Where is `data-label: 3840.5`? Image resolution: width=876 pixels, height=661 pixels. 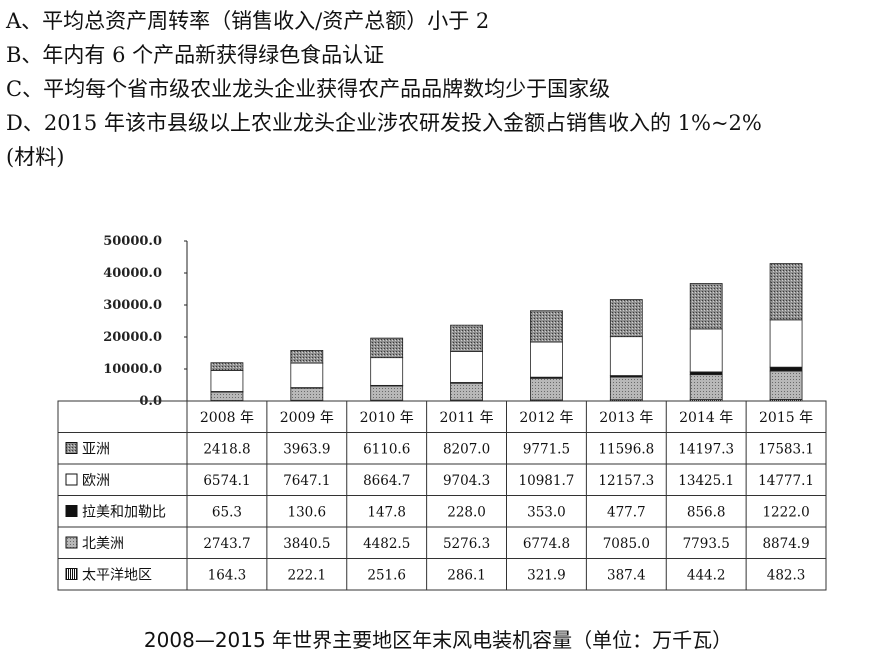
data-label: 3840.5 is located at coordinates (306, 544).